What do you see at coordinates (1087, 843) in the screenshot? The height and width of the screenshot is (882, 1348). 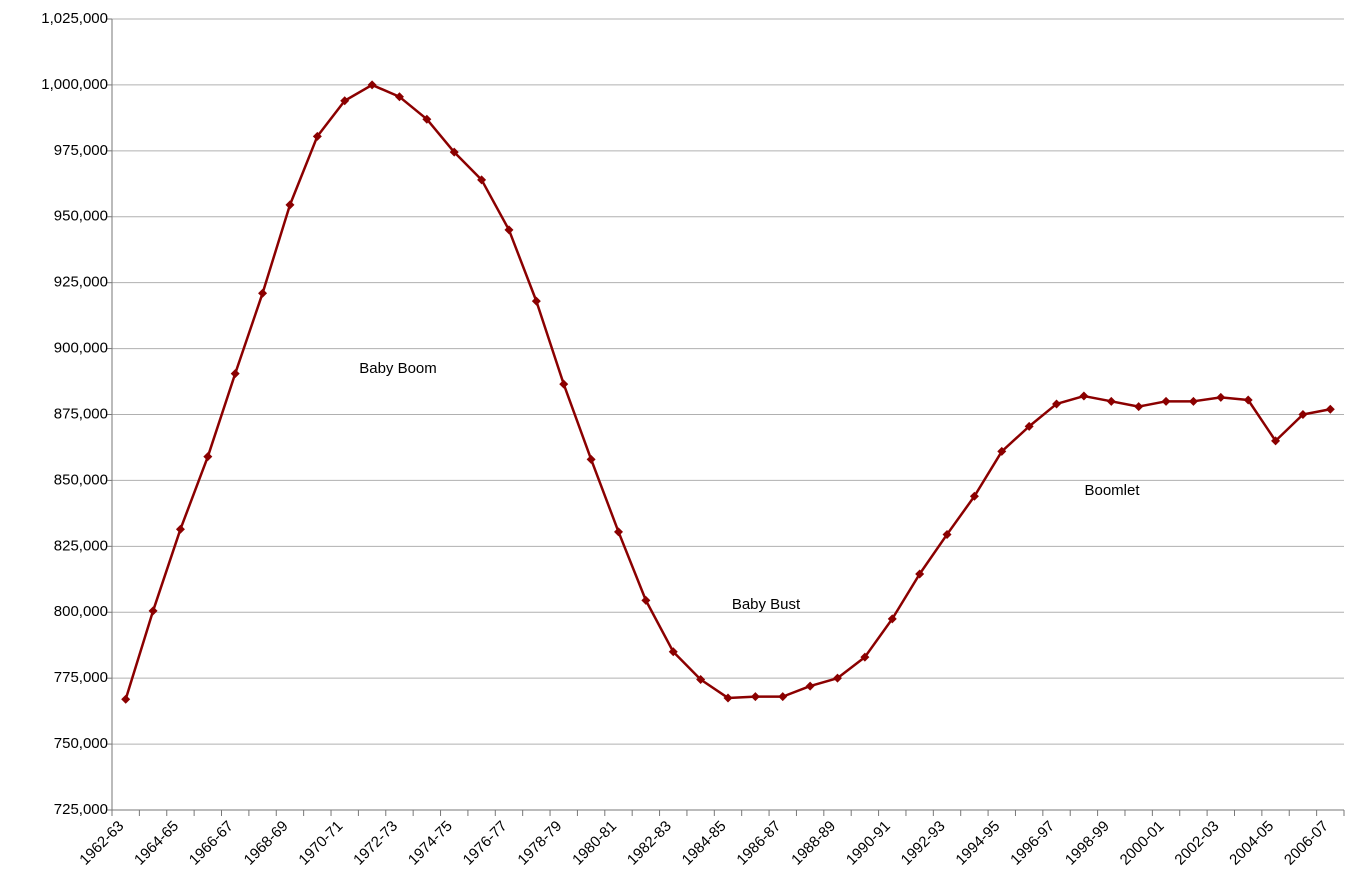 I see `x-tick-label: 1998-99` at bounding box center [1087, 843].